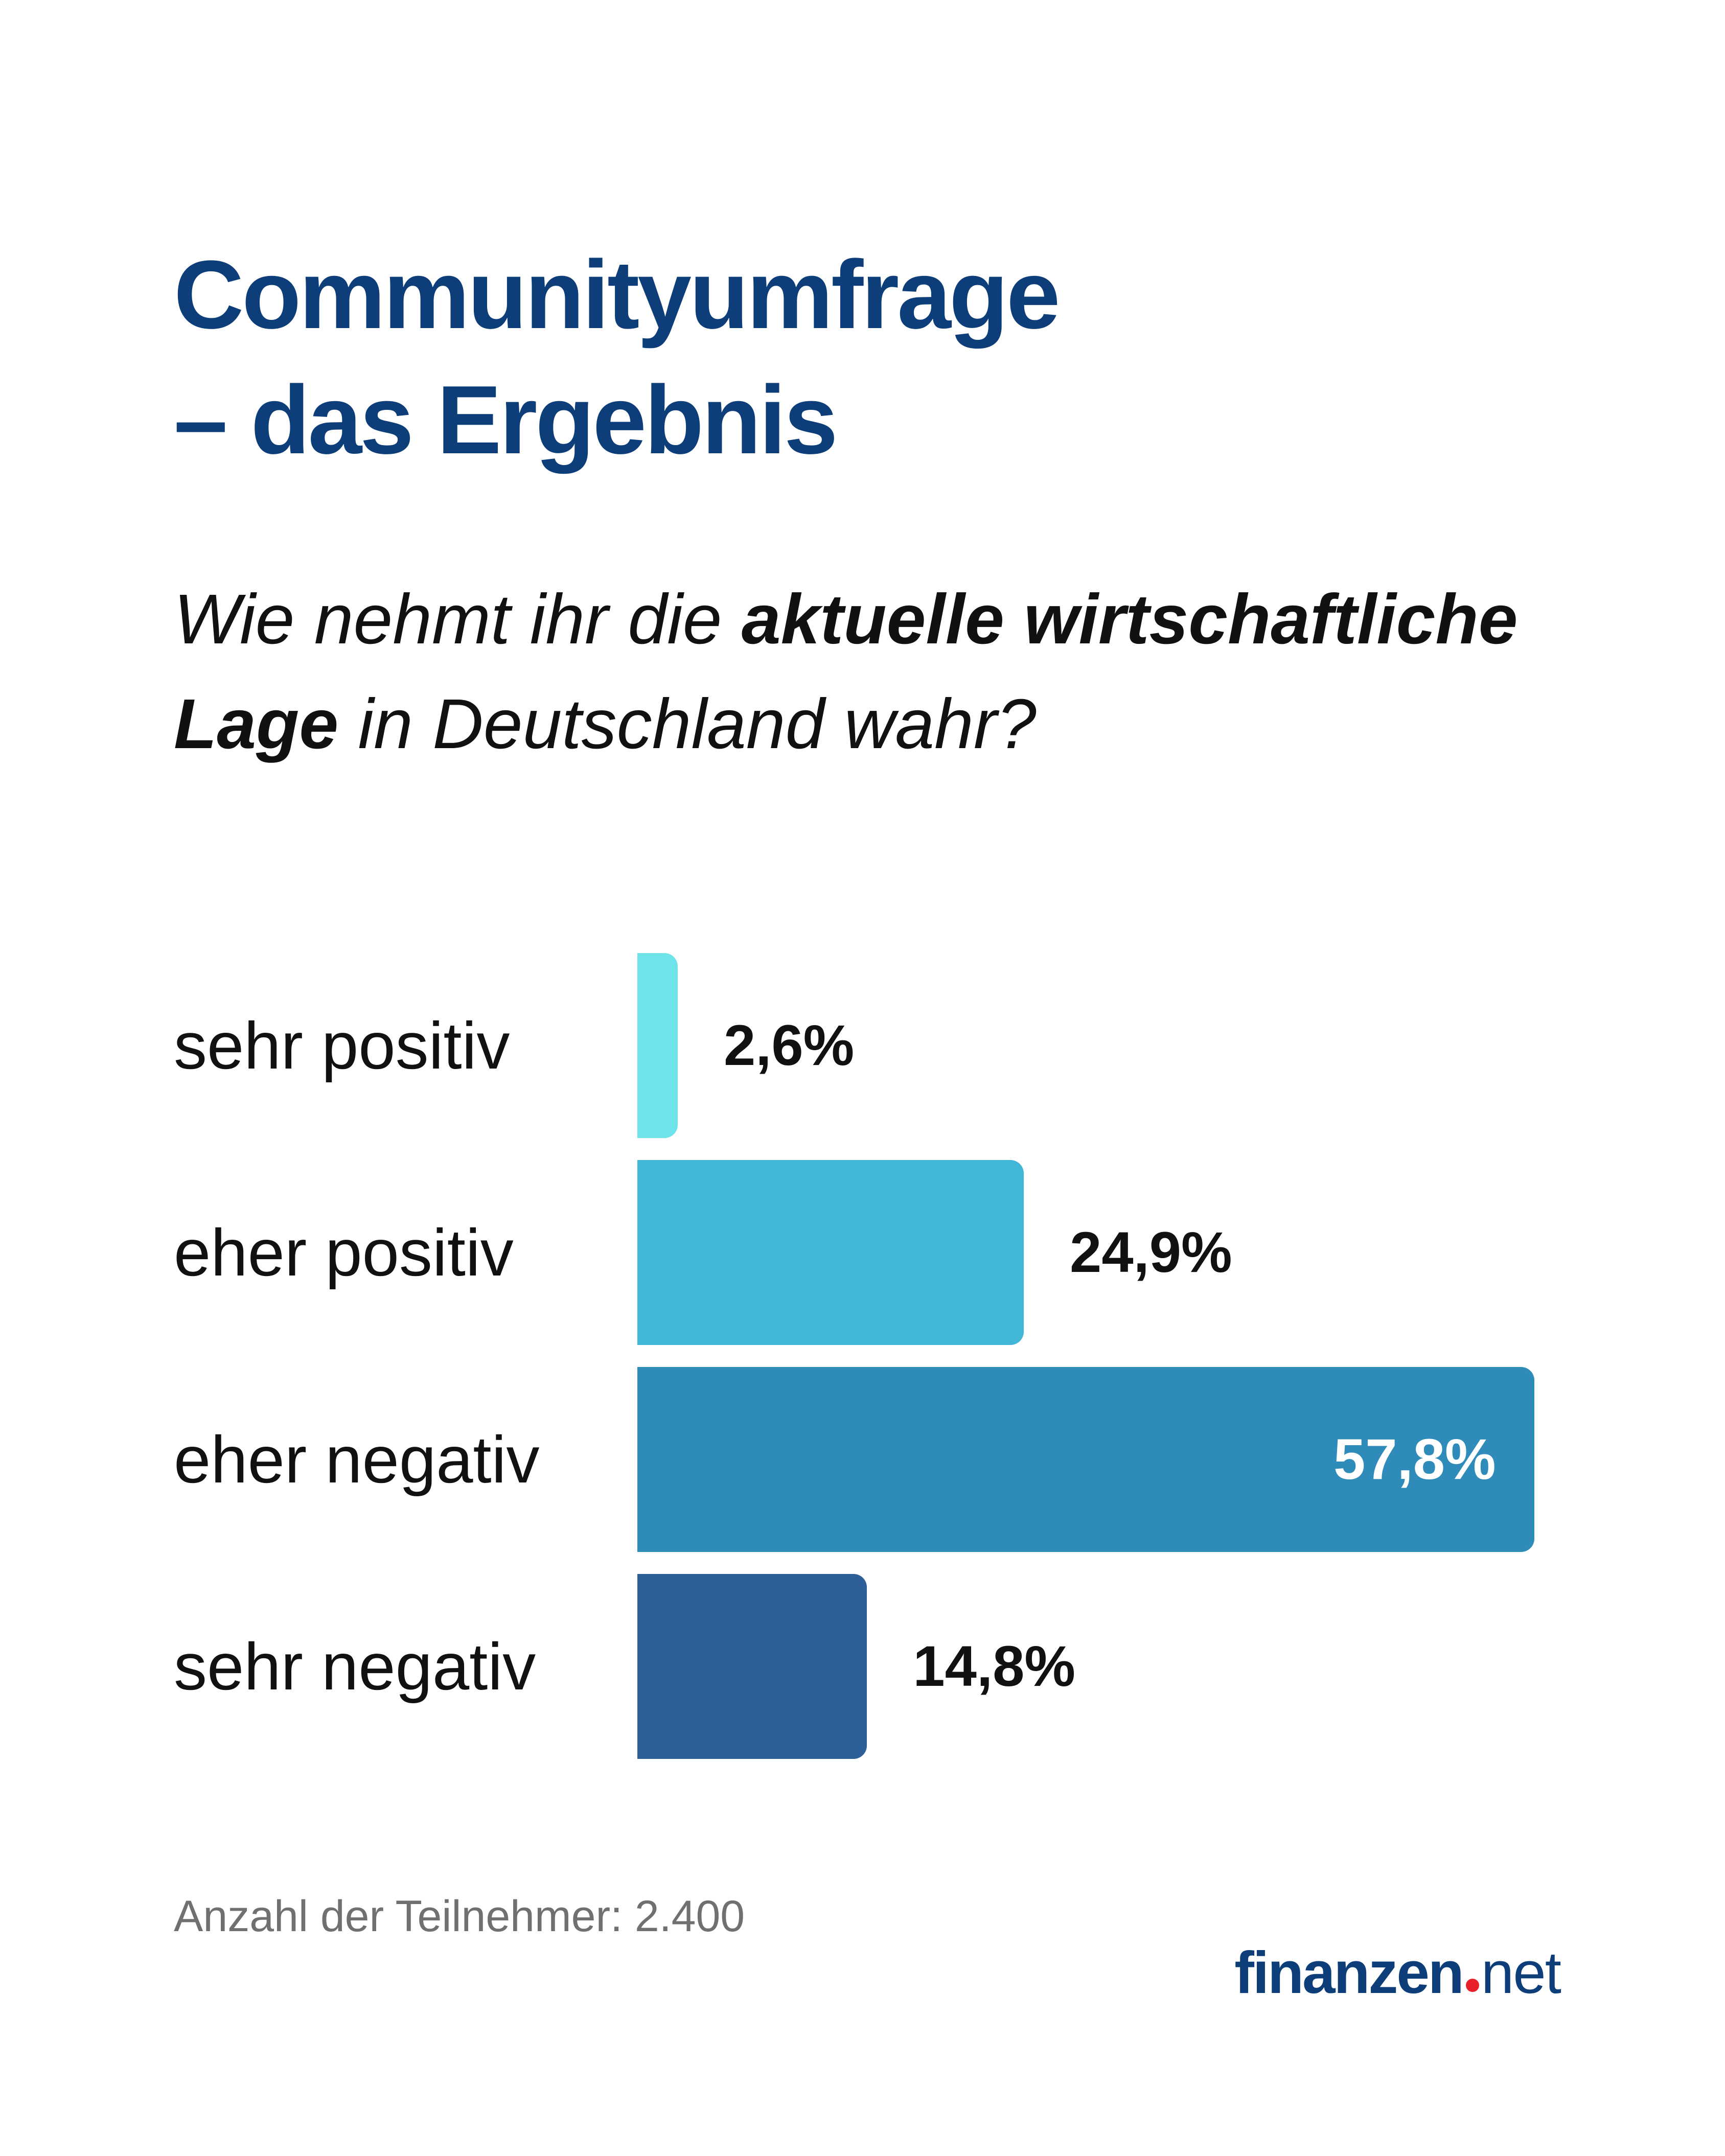 The height and width of the screenshot is (2156, 1725). Describe the element at coordinates (994, 1666) in the screenshot. I see `value-label: 14,8%` at that location.